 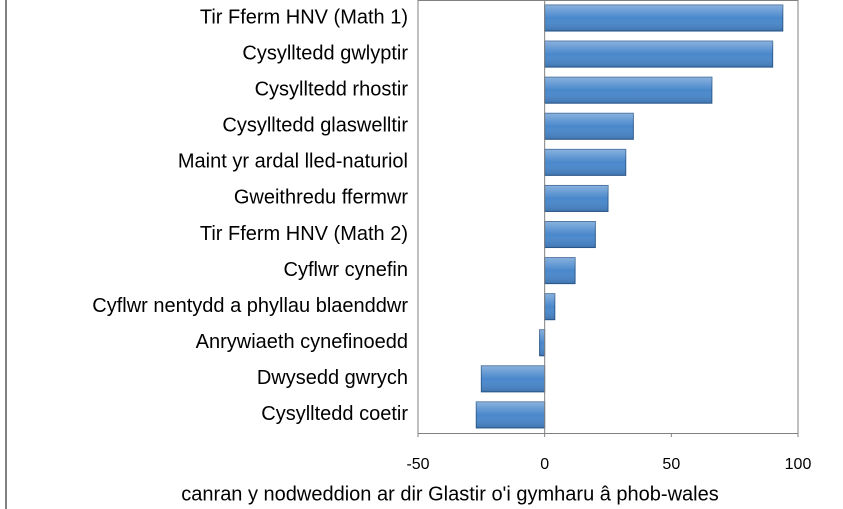 I want to click on y-tick-label: Dwysedd gwrych, so click(x=332, y=378).